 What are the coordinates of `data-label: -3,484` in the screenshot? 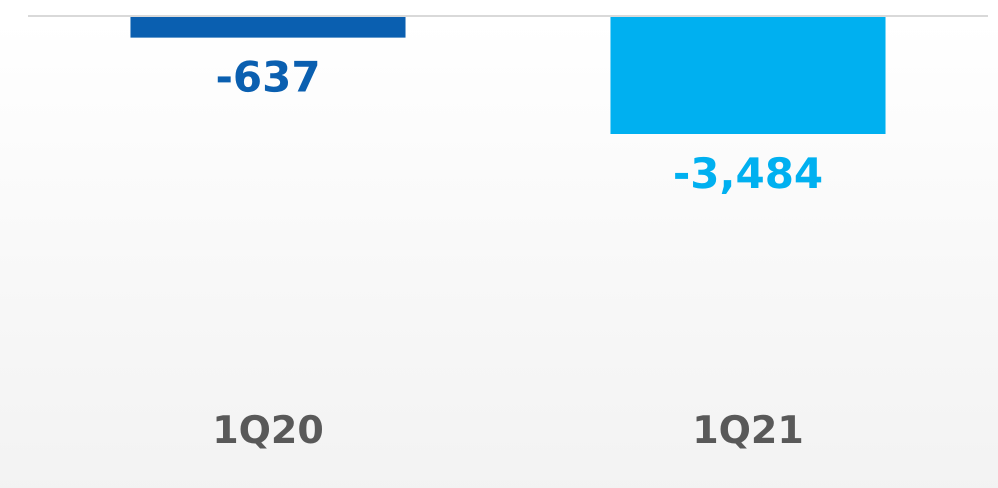 It's located at (748, 173).